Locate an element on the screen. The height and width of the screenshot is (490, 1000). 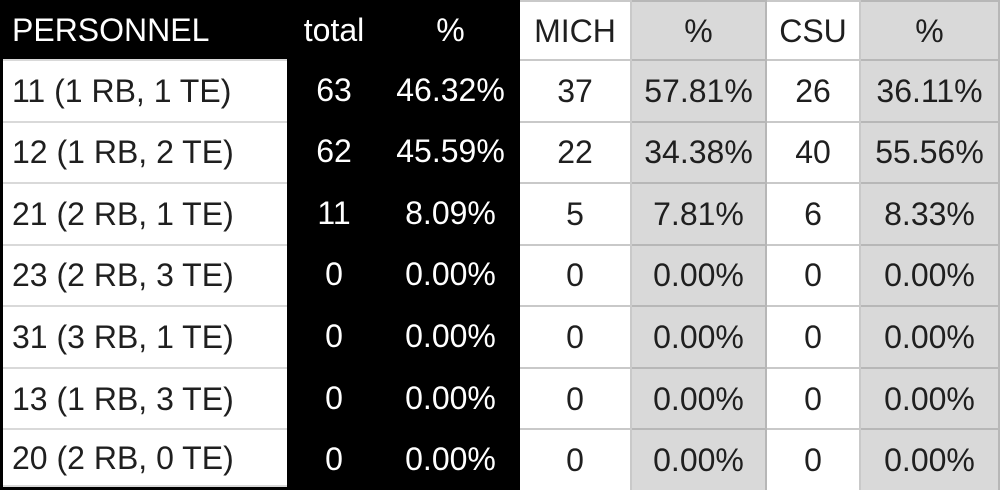
header-mich-pct: % is located at coordinates (699, 29).